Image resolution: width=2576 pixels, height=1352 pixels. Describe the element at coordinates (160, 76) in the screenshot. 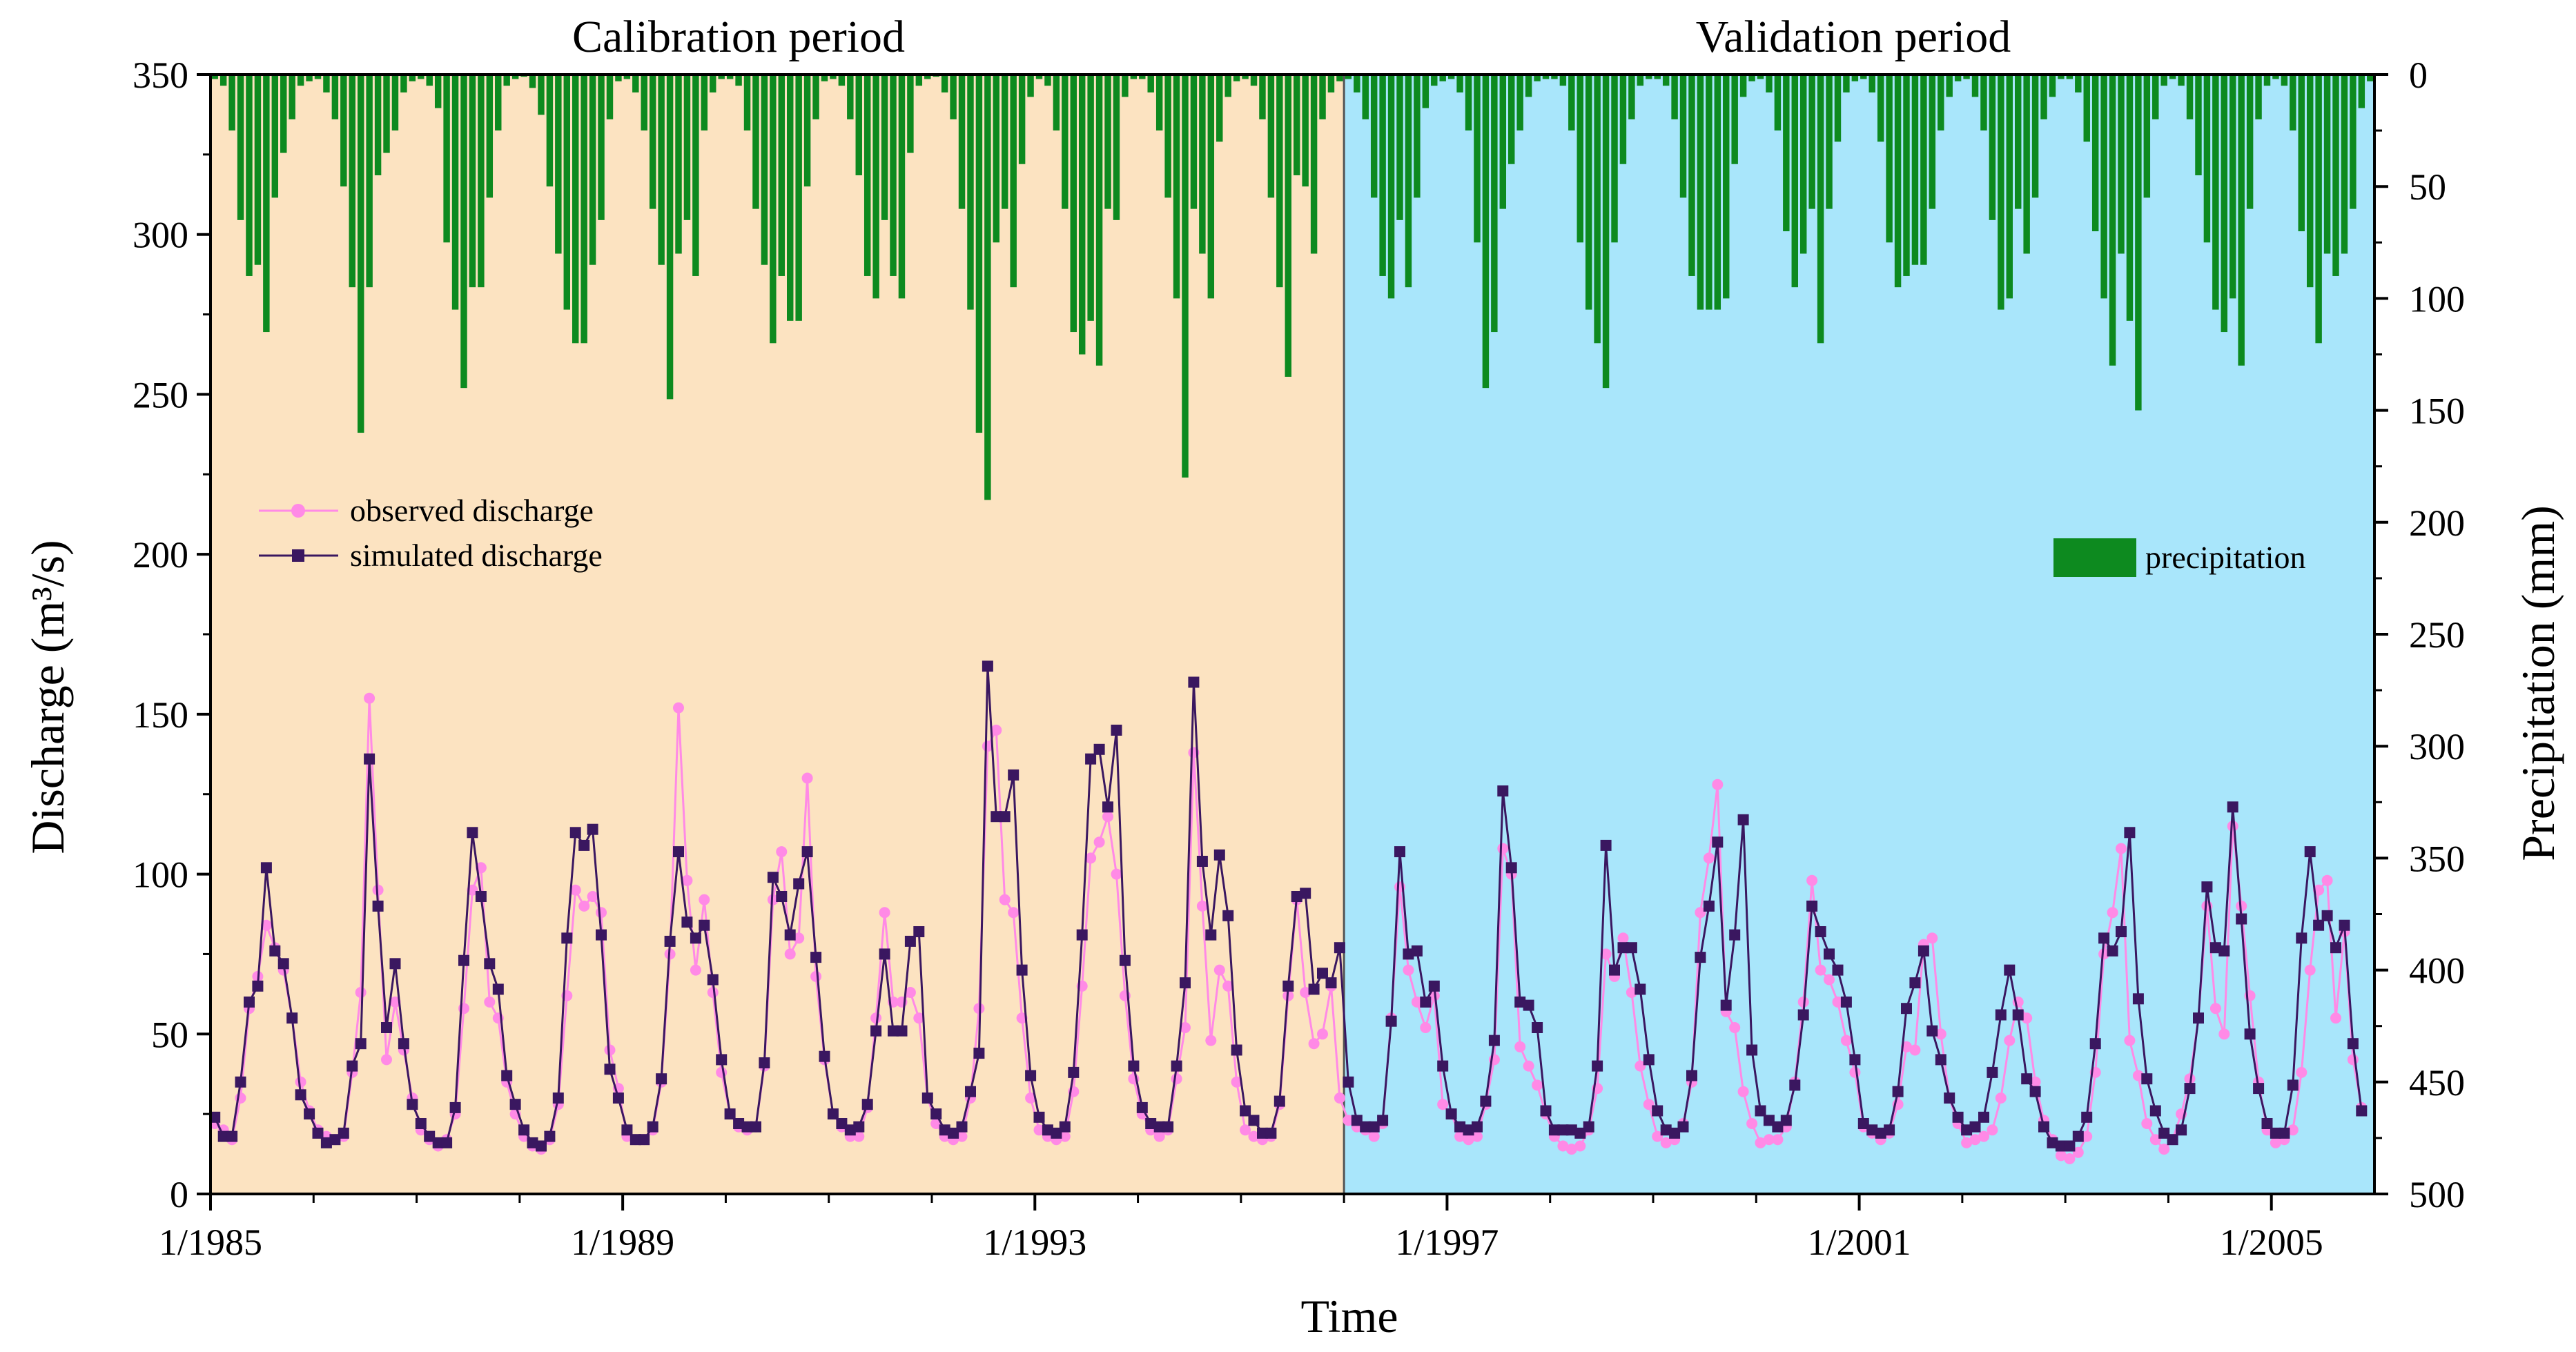

I see `y-left-tick-label: 350` at that location.